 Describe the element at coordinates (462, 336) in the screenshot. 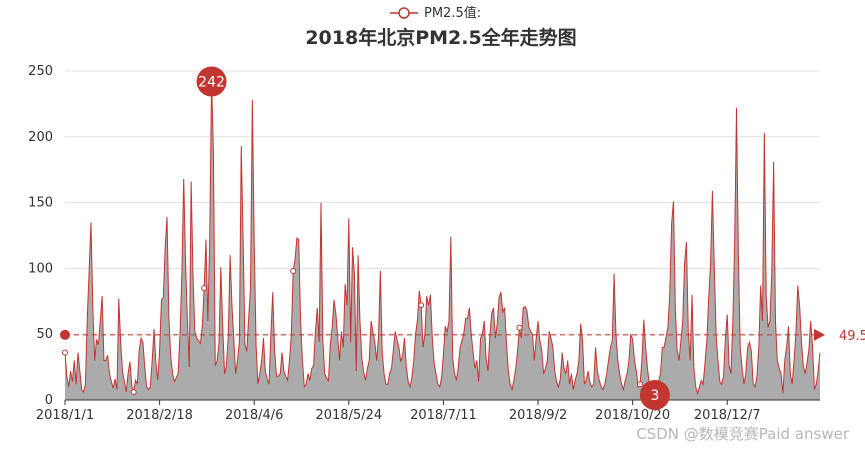

I see `average-mark-line: 49.53` at that location.